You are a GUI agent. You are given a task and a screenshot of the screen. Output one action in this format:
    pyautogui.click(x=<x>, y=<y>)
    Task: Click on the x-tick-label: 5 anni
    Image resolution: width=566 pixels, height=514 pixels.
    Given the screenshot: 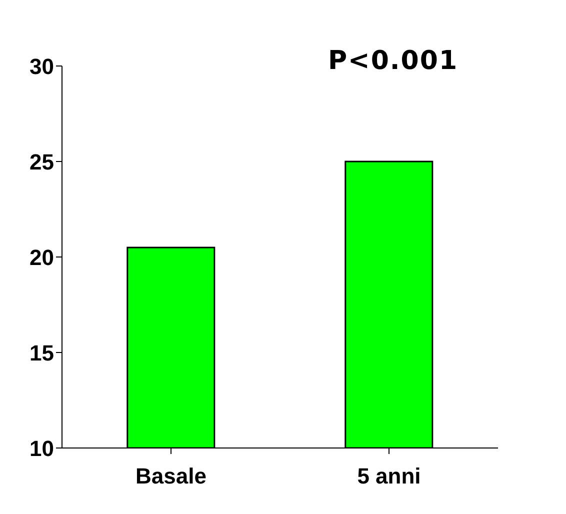 What is the action you would take?
    pyautogui.click(x=389, y=476)
    